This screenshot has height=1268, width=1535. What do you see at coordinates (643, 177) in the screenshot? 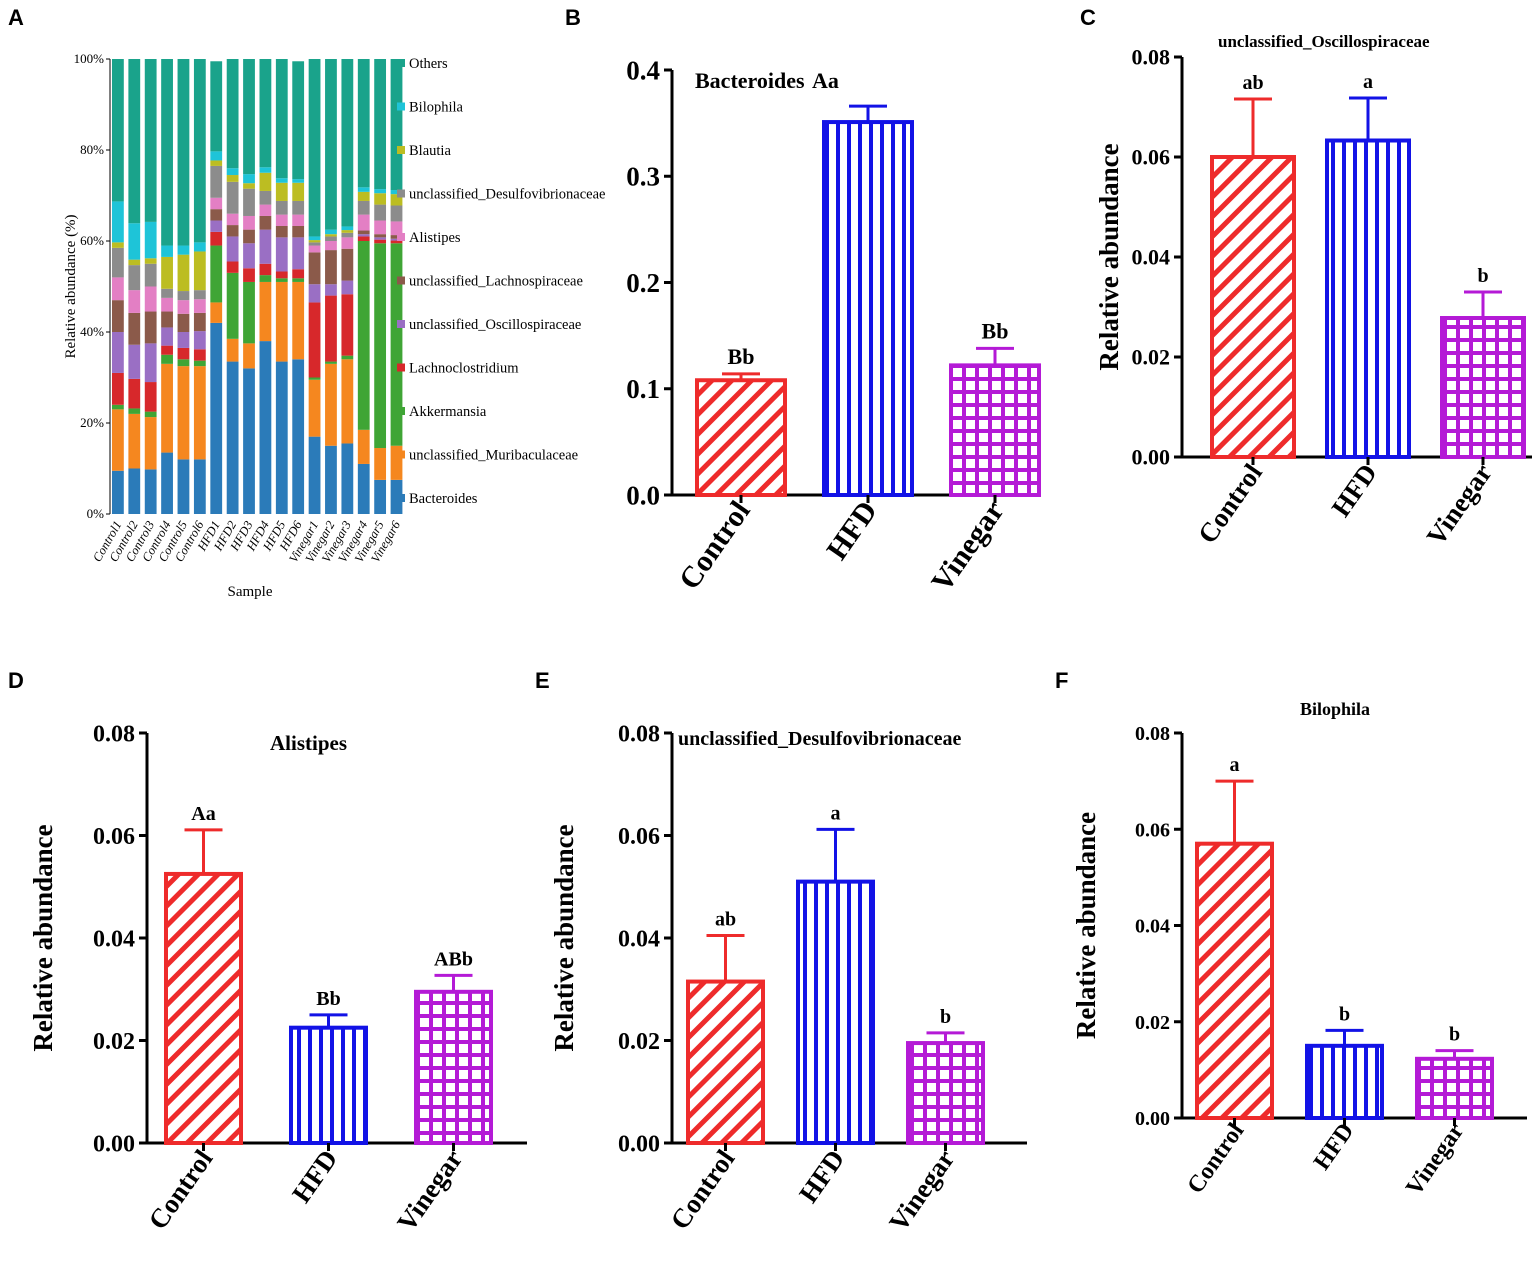
I see `y-tick-label: 0.3` at bounding box center [643, 177].